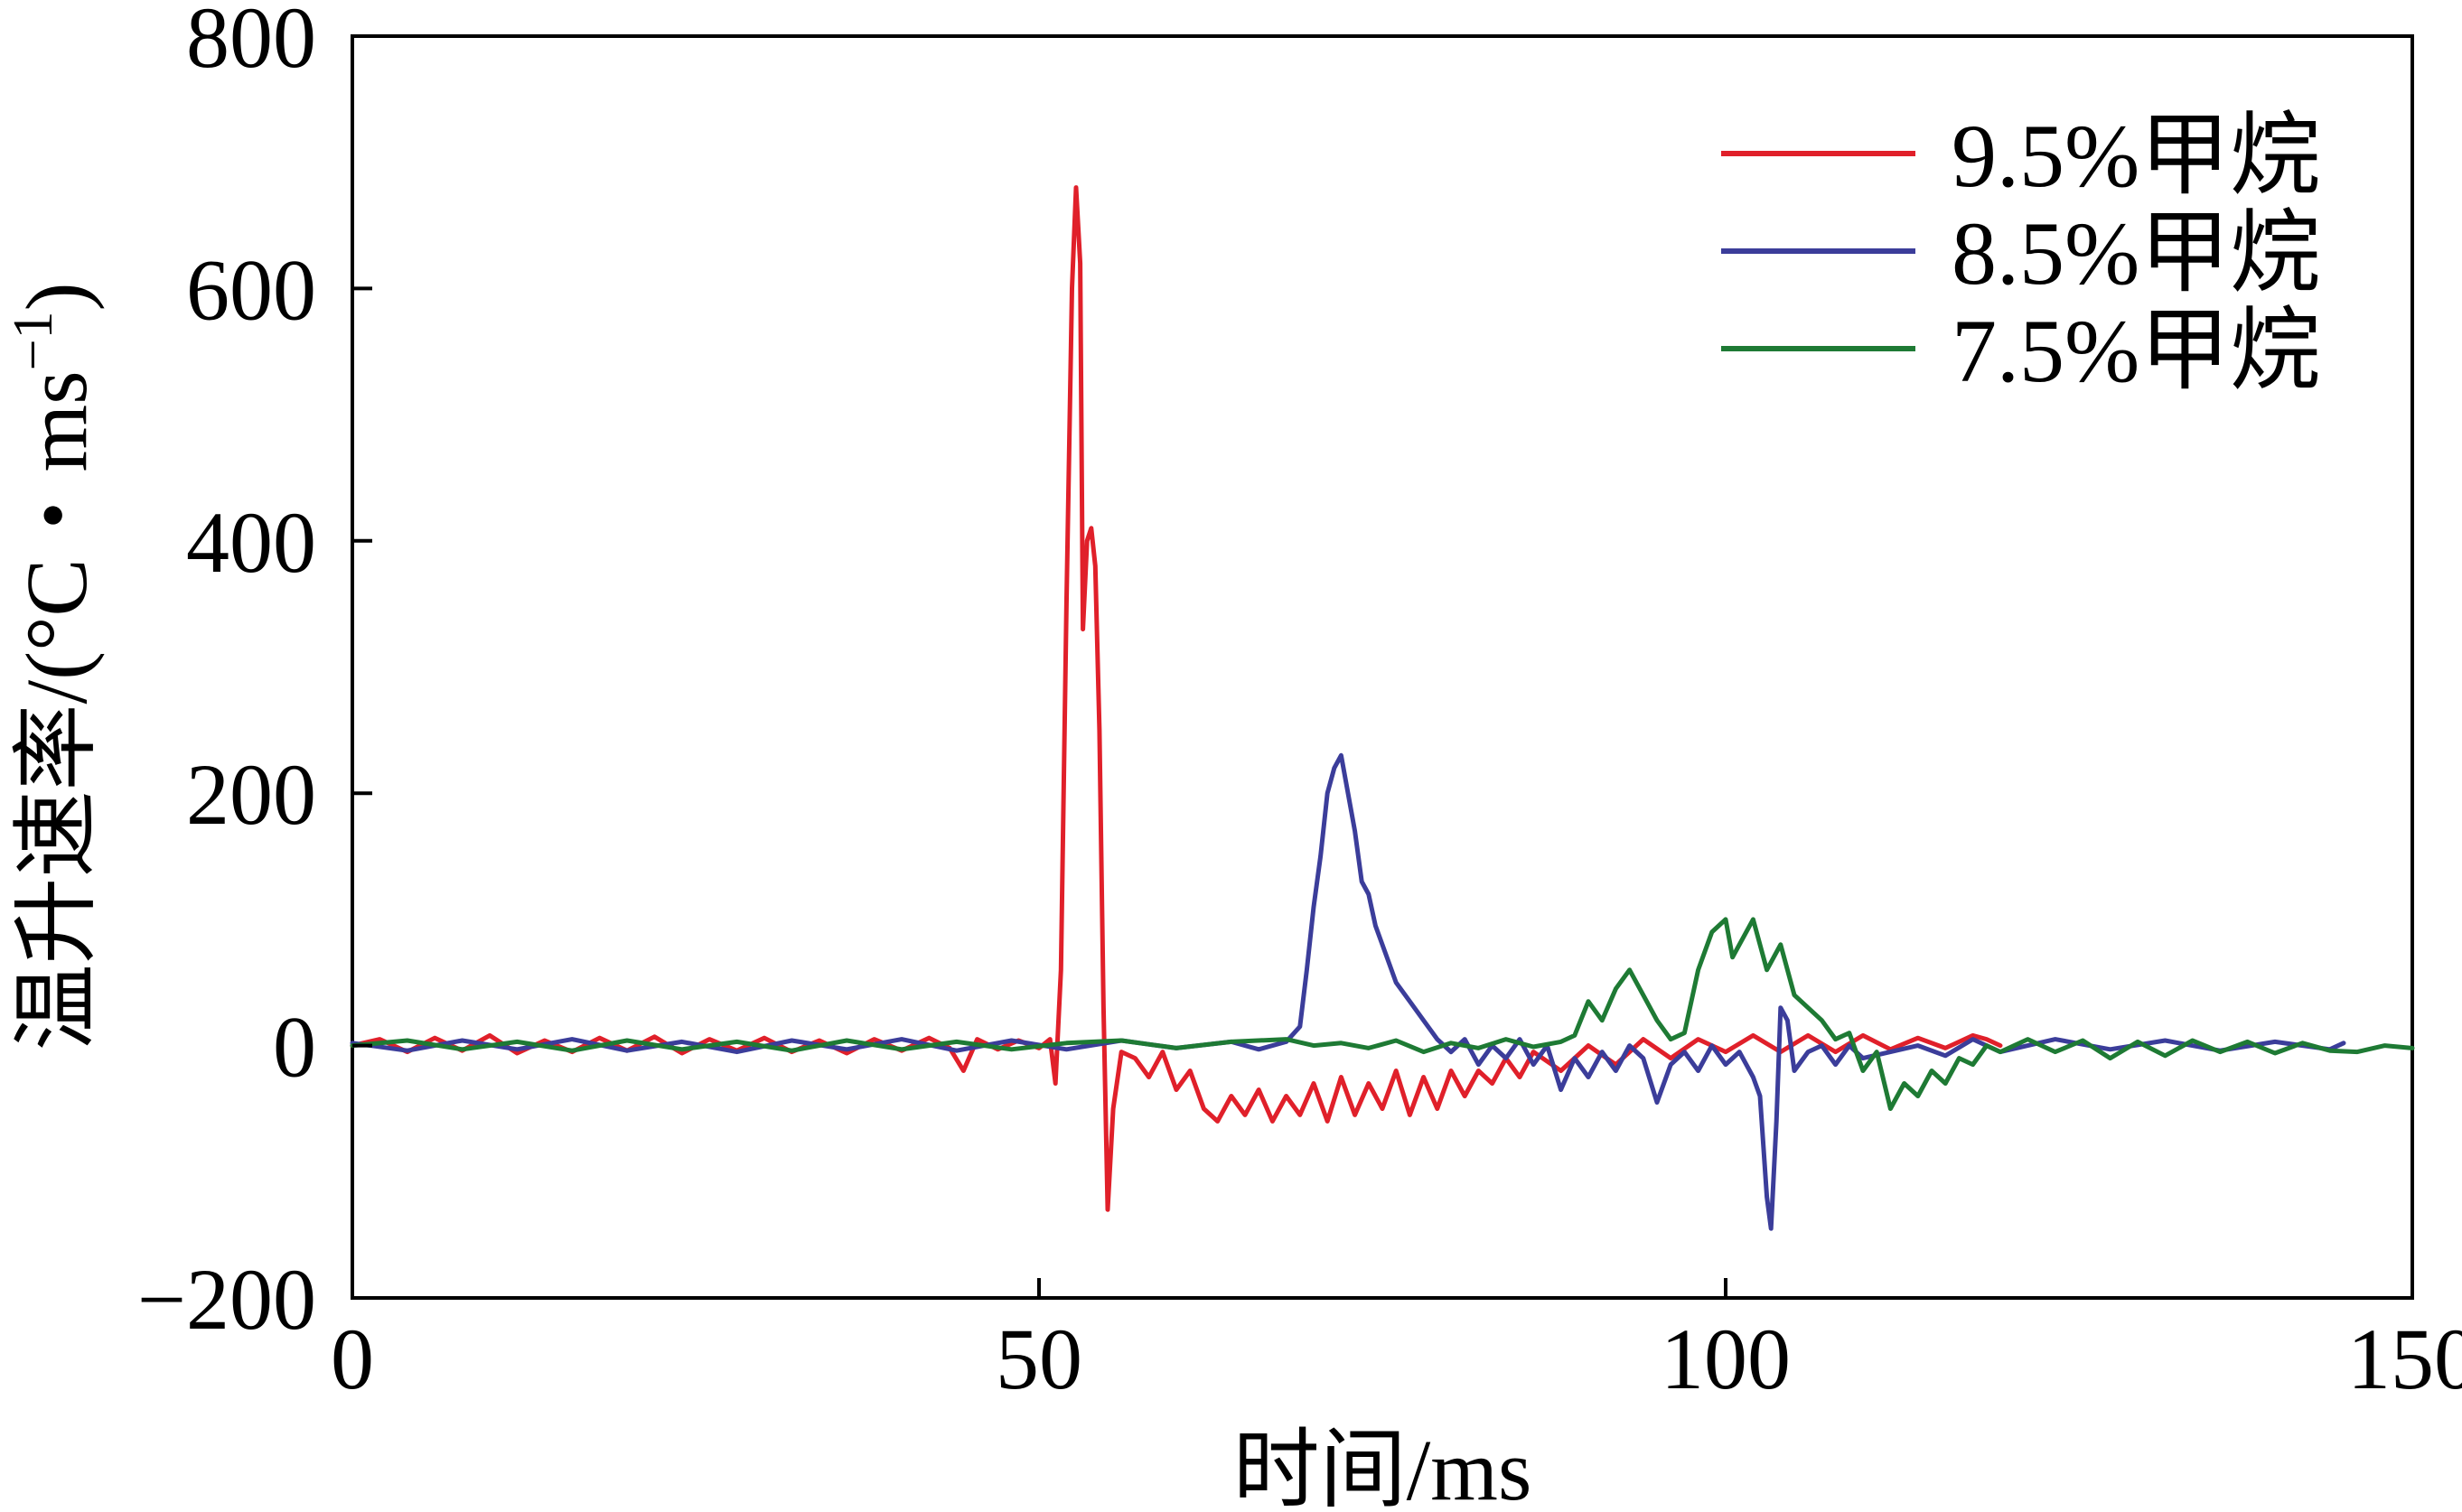  I want to click on legend-label-0: 9.5%甲烷, so click(2136, 156).